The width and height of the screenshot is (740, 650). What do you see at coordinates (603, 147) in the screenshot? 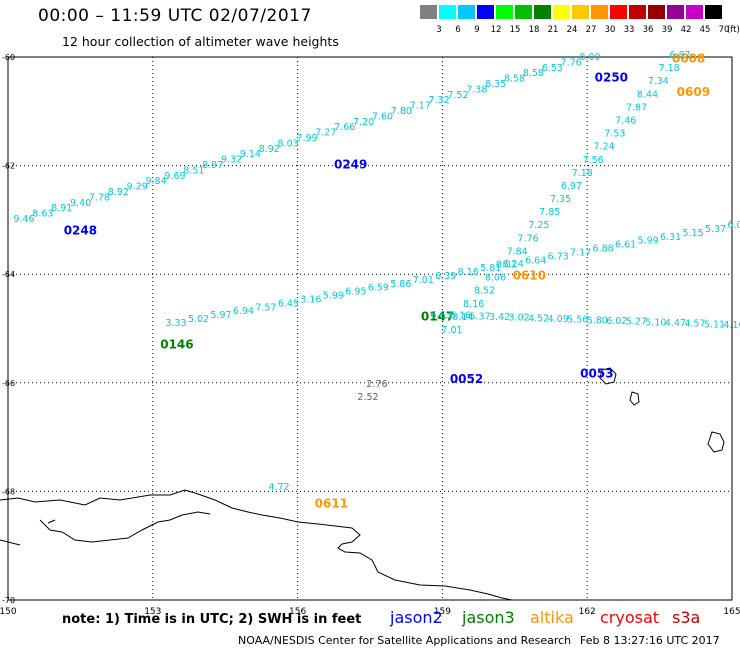
I see `wave-height-value: 7.24` at bounding box center [603, 147].